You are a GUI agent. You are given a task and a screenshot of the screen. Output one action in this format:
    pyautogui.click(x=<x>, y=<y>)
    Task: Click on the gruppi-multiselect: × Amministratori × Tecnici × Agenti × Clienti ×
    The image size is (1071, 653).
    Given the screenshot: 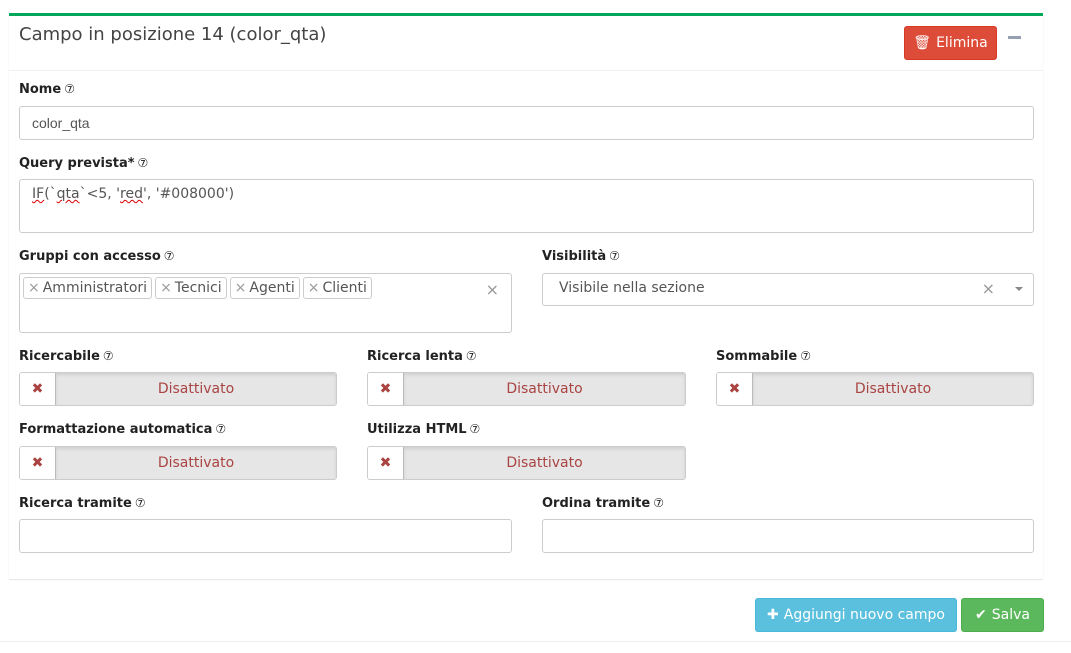 What is the action you would take?
    pyautogui.click(x=265, y=303)
    